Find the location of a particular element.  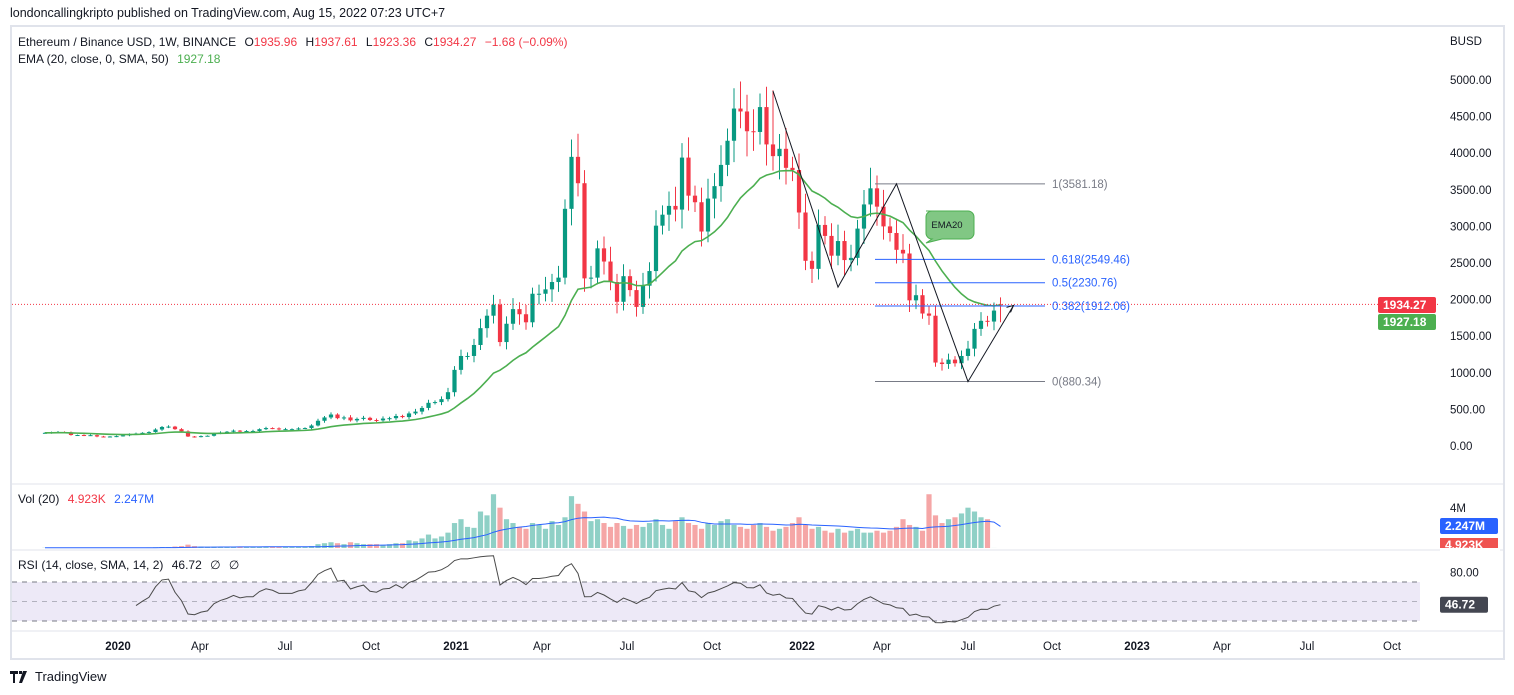

volume-value-label-bg is located at coordinates (1469, 543).